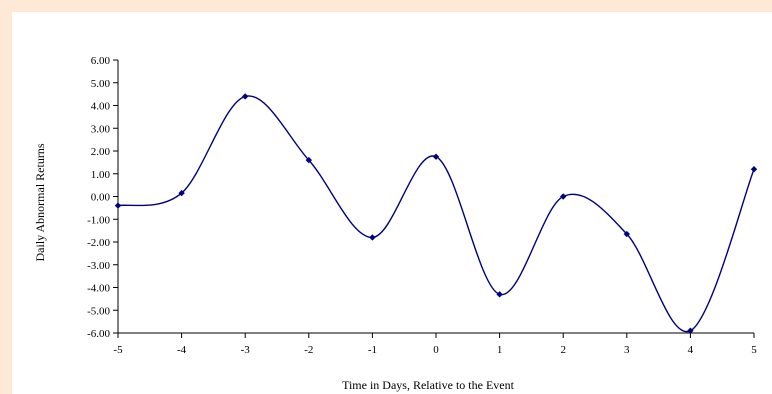 The width and height of the screenshot is (772, 394). Describe the element at coordinates (428, 385) in the screenshot. I see `x-axis-title: Time in Days, Relative to the Event` at that location.